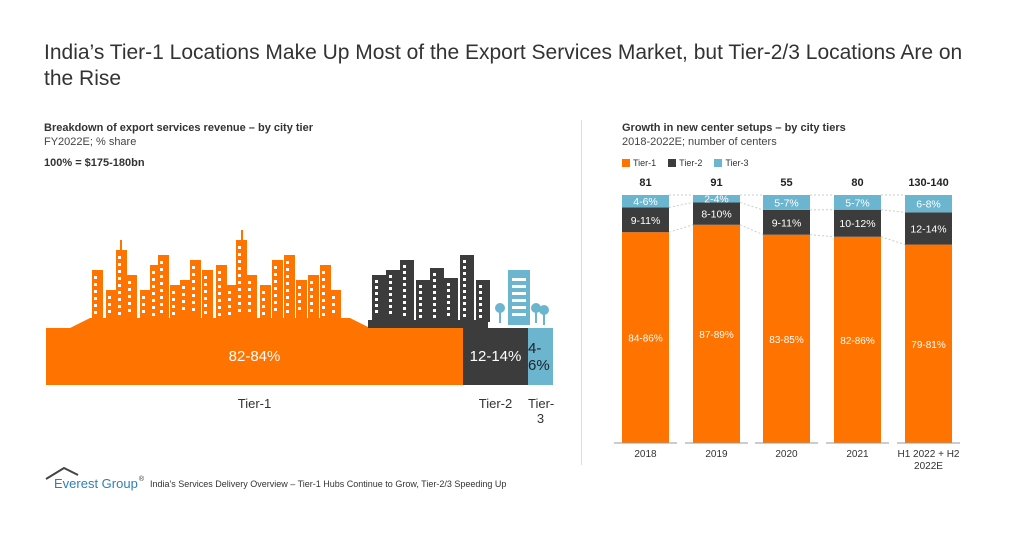  I want to click on legend-tier1: Tier-1, so click(639, 163).